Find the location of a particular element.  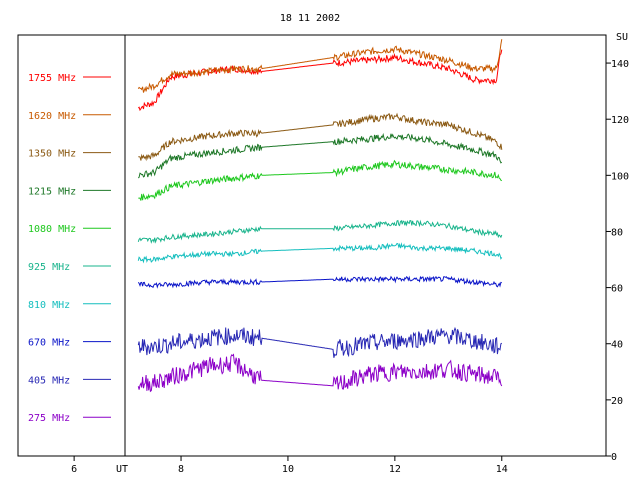

legend-label: 810 MHz is located at coordinates (49, 305).